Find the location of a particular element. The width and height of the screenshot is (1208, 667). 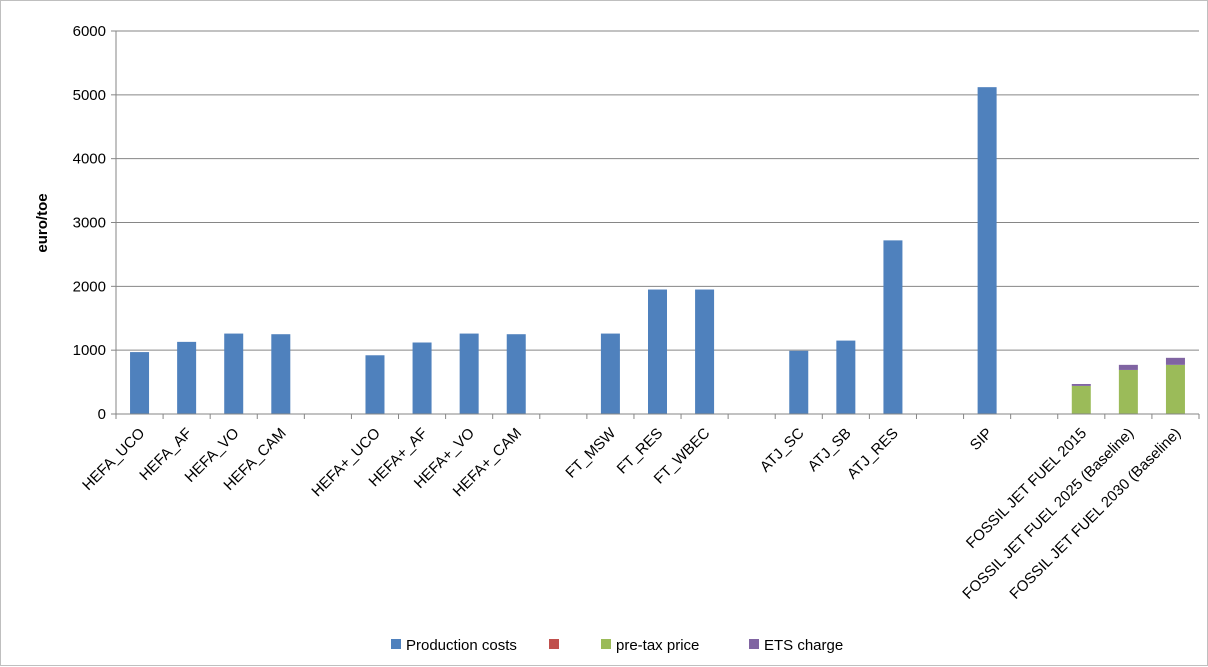

y-tick-label: 4000 is located at coordinates (89, 159).